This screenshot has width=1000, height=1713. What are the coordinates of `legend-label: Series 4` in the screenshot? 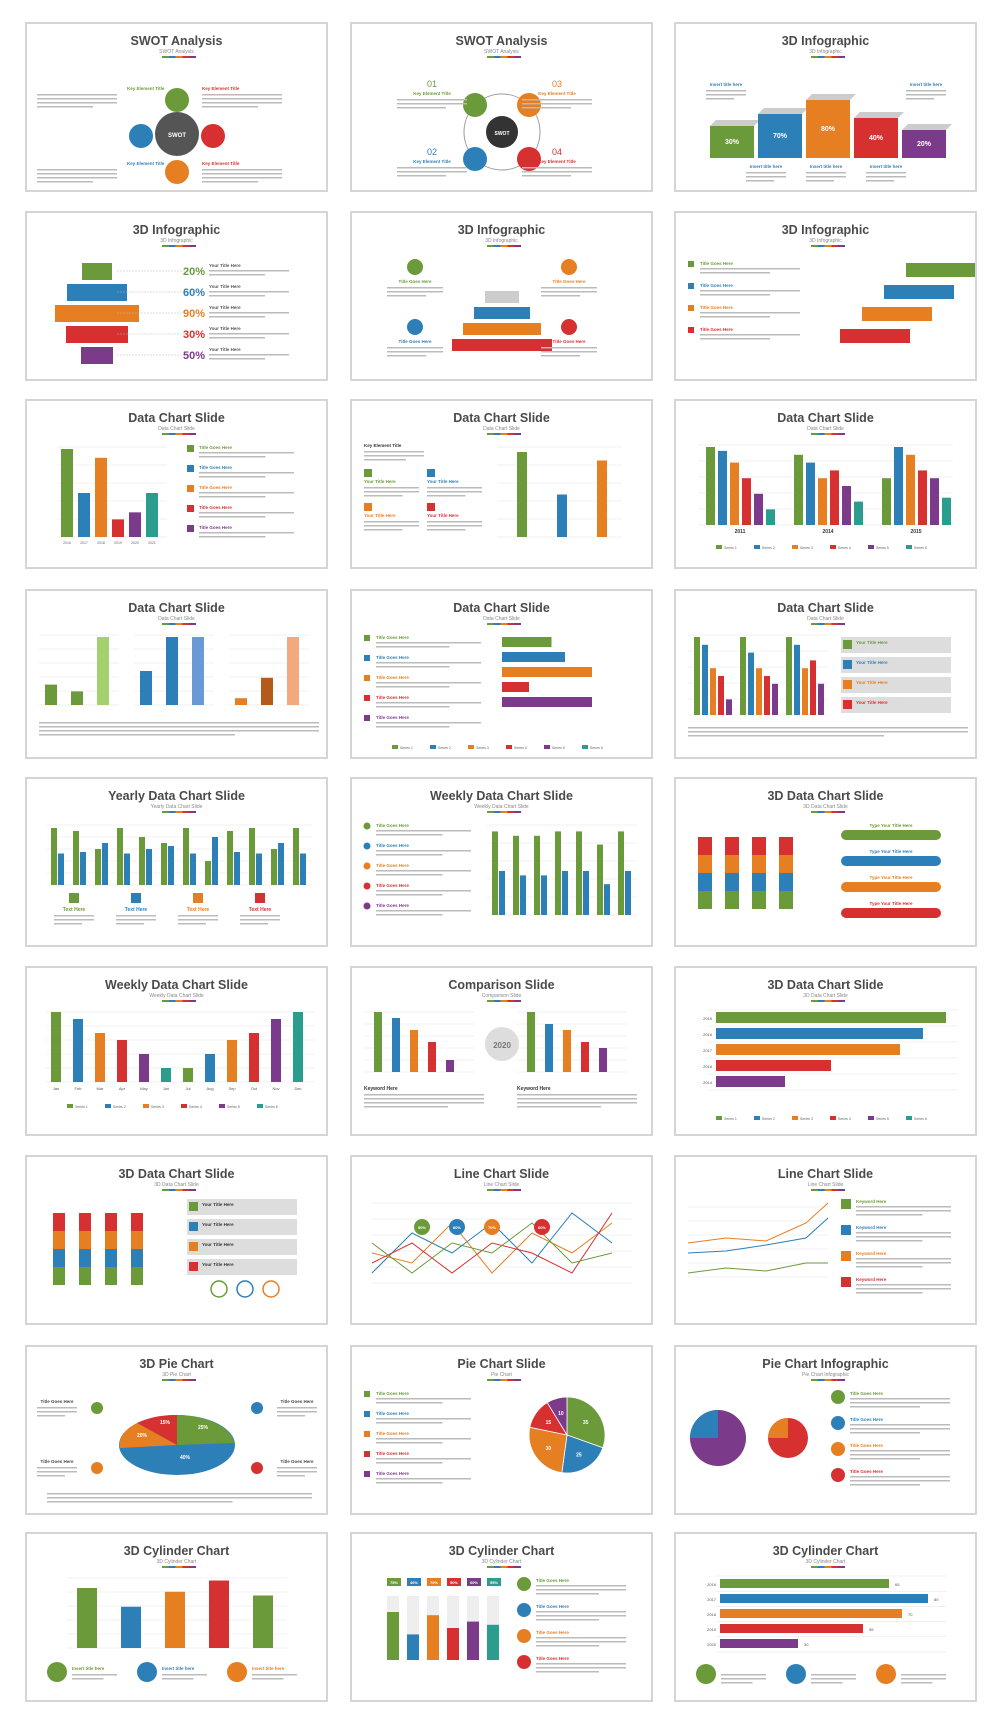 It's located at (844, 1119).